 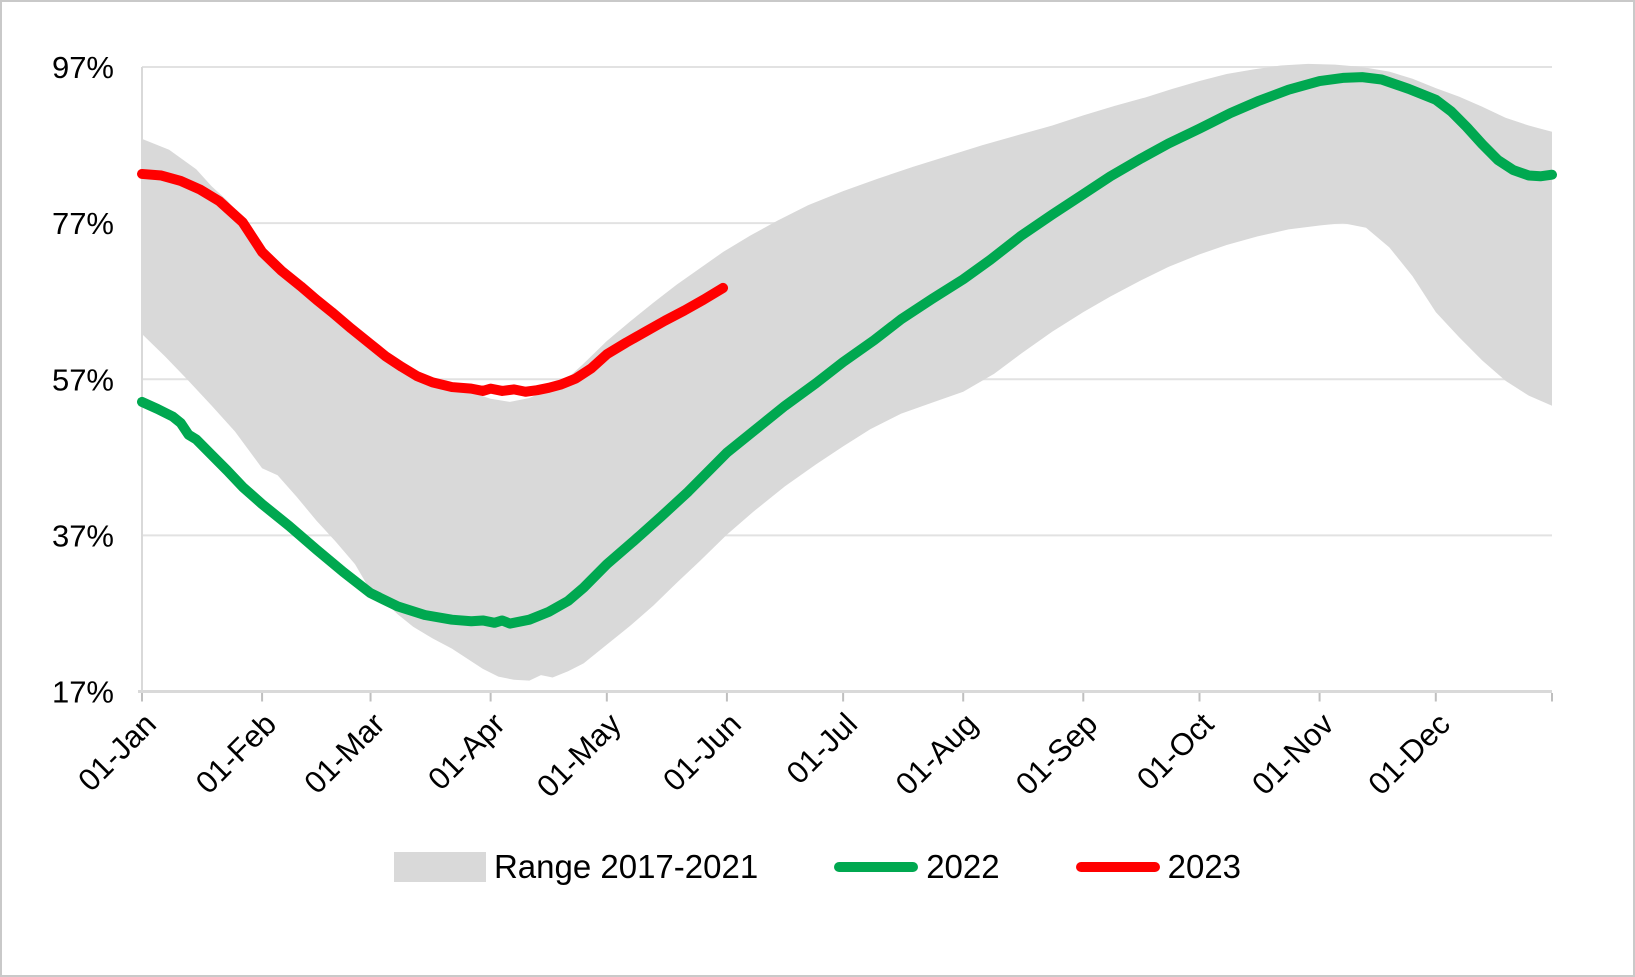 I want to click on y-tick-label-57%: 57%, so click(x=83, y=379).